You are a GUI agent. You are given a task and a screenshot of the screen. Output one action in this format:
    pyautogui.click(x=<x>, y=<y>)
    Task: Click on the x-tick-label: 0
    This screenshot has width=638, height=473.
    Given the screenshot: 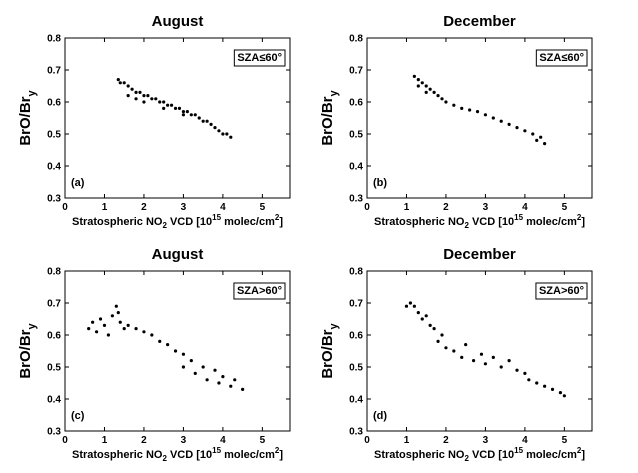 What is the action you would take?
    pyautogui.click(x=65, y=207)
    